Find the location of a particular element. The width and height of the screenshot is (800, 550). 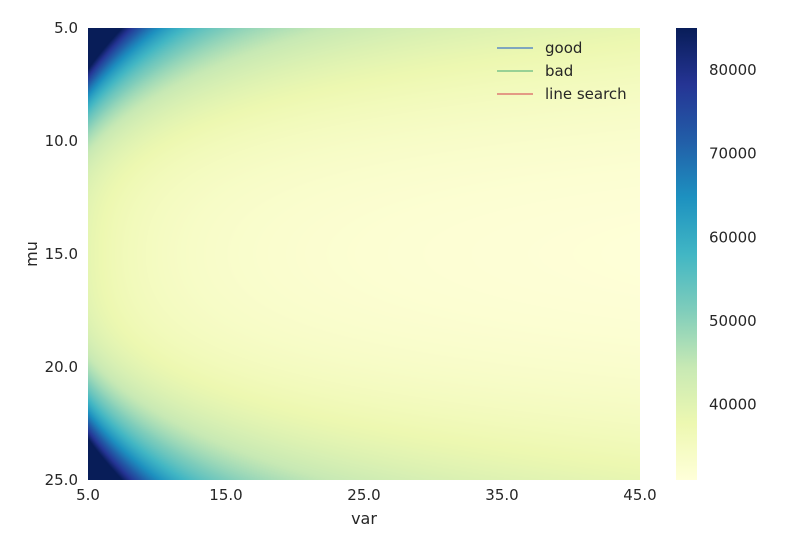

x-tick-label: 15.0 is located at coordinates (225, 495).